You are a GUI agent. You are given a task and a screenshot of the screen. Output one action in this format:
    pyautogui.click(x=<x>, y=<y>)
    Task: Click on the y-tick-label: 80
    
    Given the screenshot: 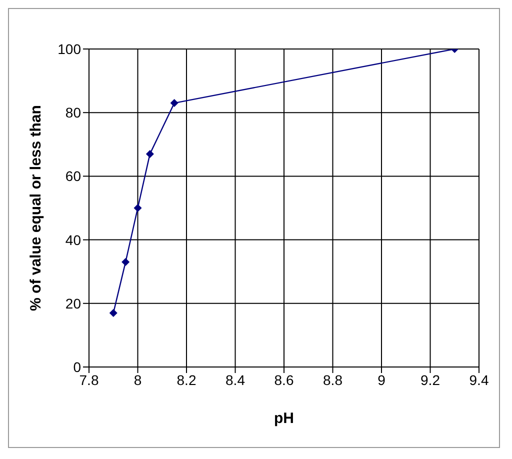 What is the action you would take?
    pyautogui.click(x=73, y=112)
    